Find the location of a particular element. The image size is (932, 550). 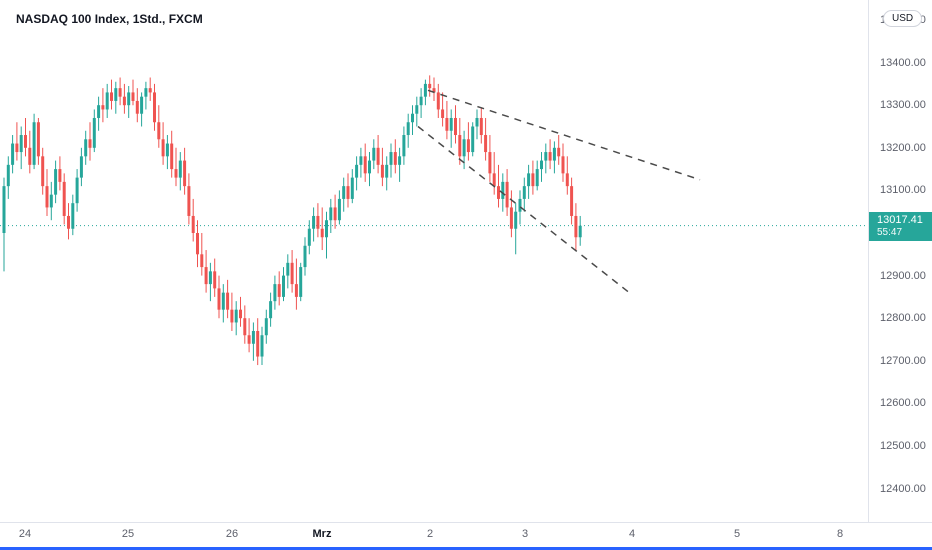

time-axis-label: 5 is located at coordinates (737, 534).